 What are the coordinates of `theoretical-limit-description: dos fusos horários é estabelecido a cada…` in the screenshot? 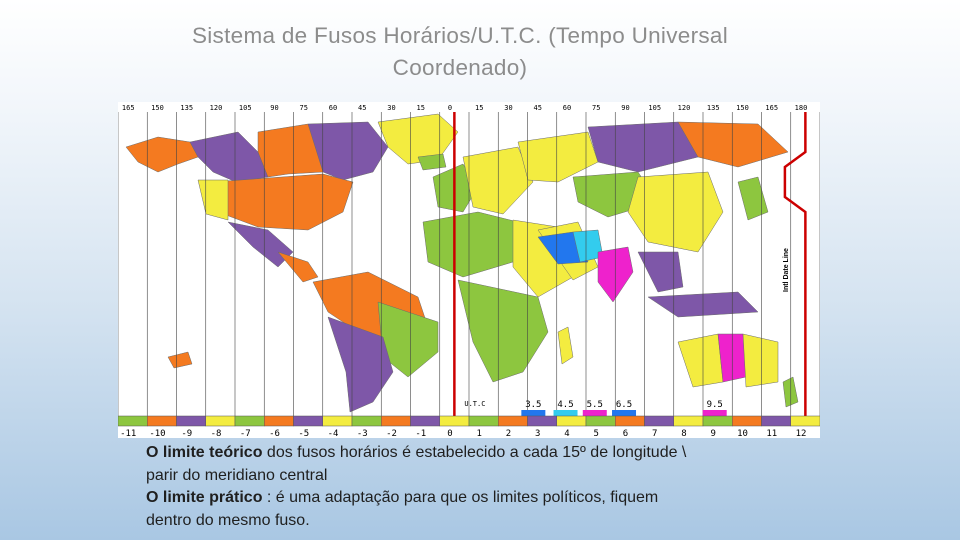 It's located at (474, 452).